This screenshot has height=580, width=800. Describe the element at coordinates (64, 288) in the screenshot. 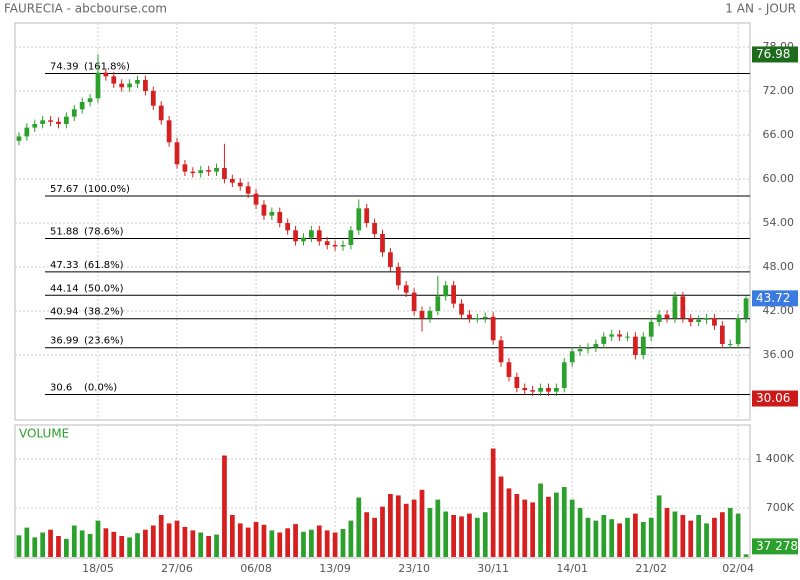

I see `fib-value: 44.14` at that location.